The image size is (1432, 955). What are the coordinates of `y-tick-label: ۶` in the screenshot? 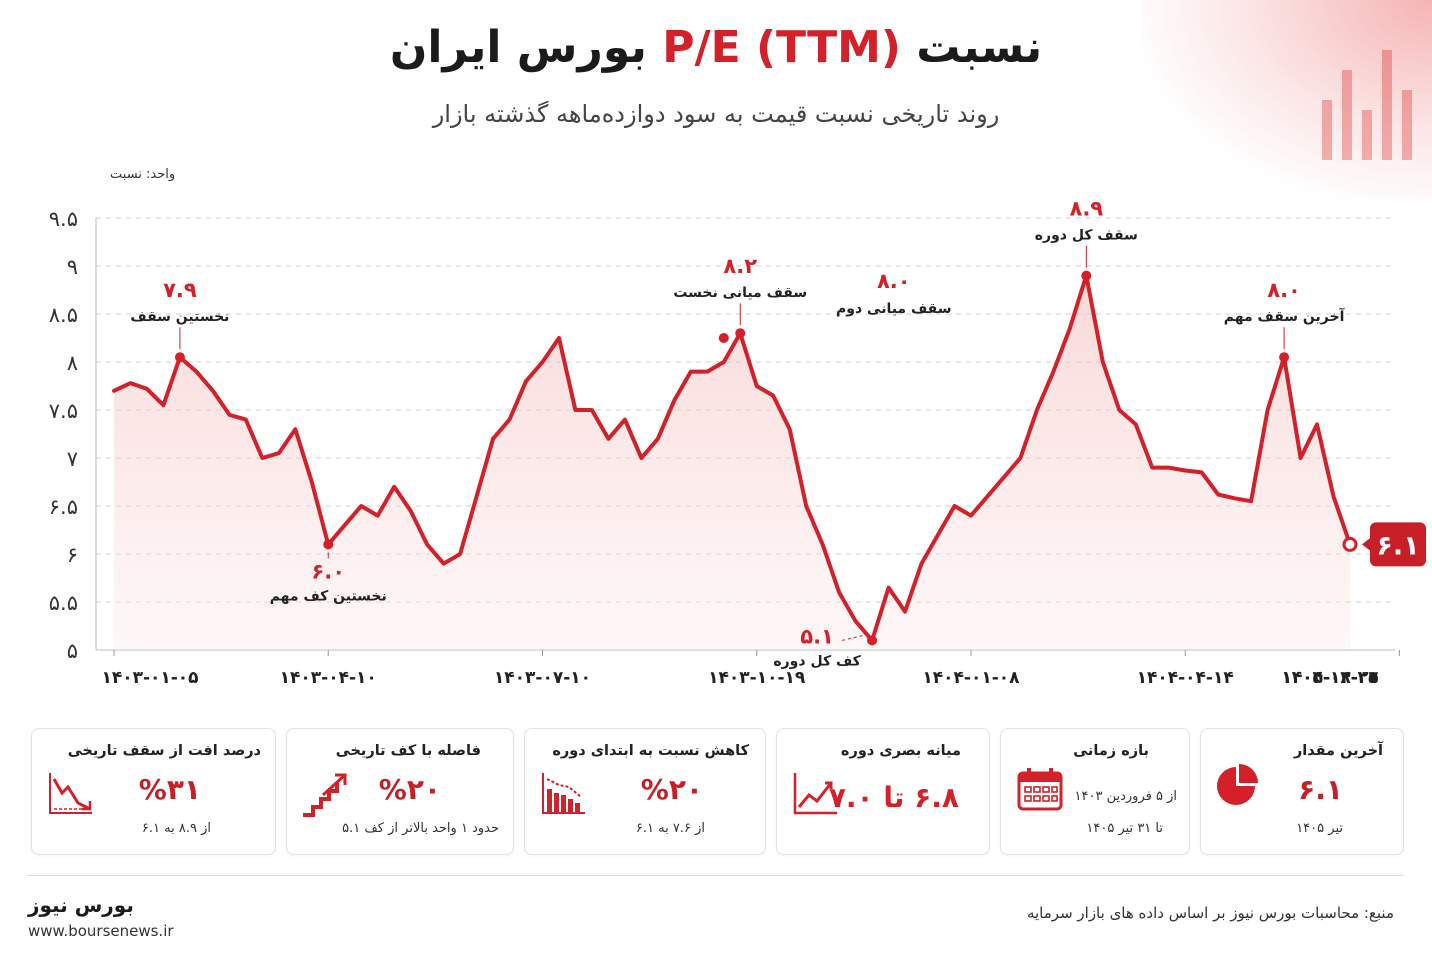 It's located at (72, 555).